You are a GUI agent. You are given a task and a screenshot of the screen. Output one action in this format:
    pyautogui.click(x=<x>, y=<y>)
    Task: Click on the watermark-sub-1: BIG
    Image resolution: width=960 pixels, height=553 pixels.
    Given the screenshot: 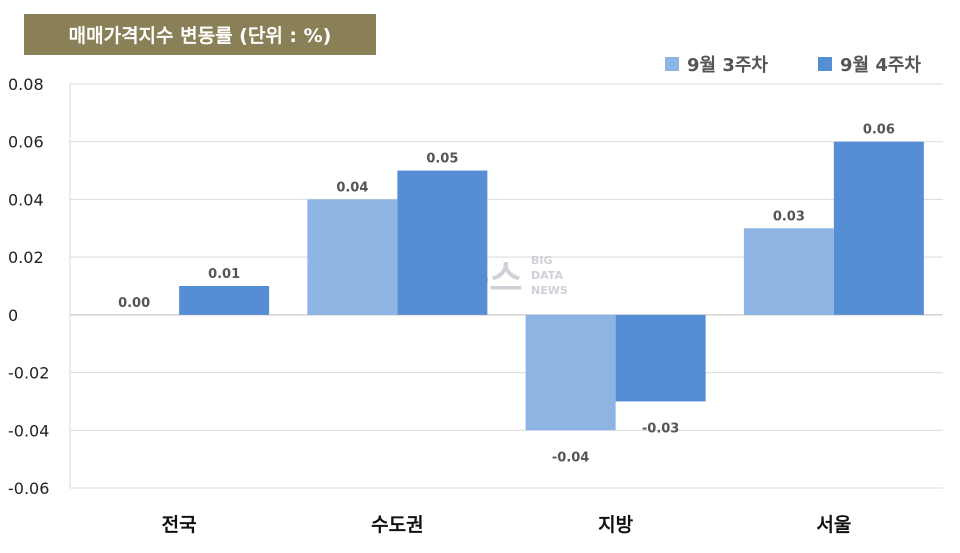 What is the action you would take?
    pyautogui.click(x=542, y=260)
    